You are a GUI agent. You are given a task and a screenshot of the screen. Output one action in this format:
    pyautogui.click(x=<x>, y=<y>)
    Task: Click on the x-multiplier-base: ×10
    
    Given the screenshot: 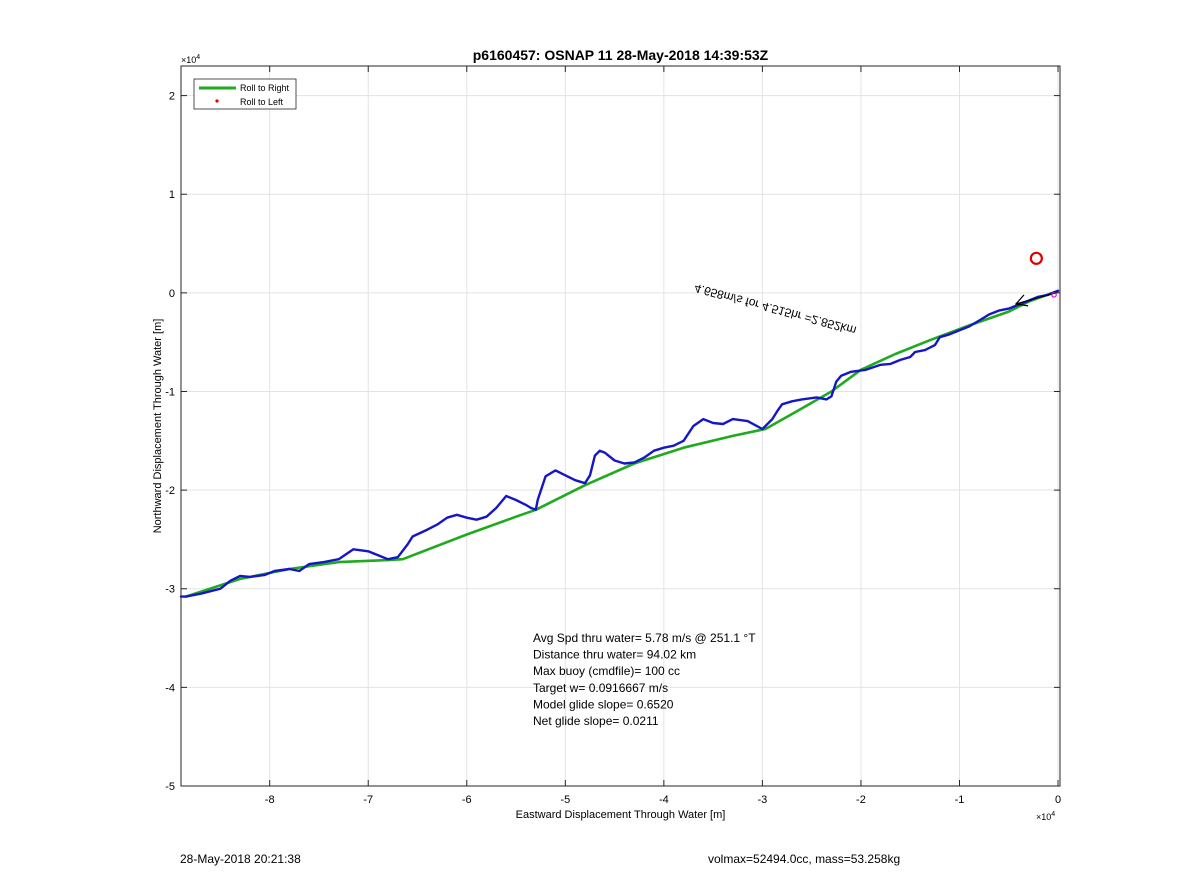 What is the action you would take?
    pyautogui.click(x=1043, y=817)
    